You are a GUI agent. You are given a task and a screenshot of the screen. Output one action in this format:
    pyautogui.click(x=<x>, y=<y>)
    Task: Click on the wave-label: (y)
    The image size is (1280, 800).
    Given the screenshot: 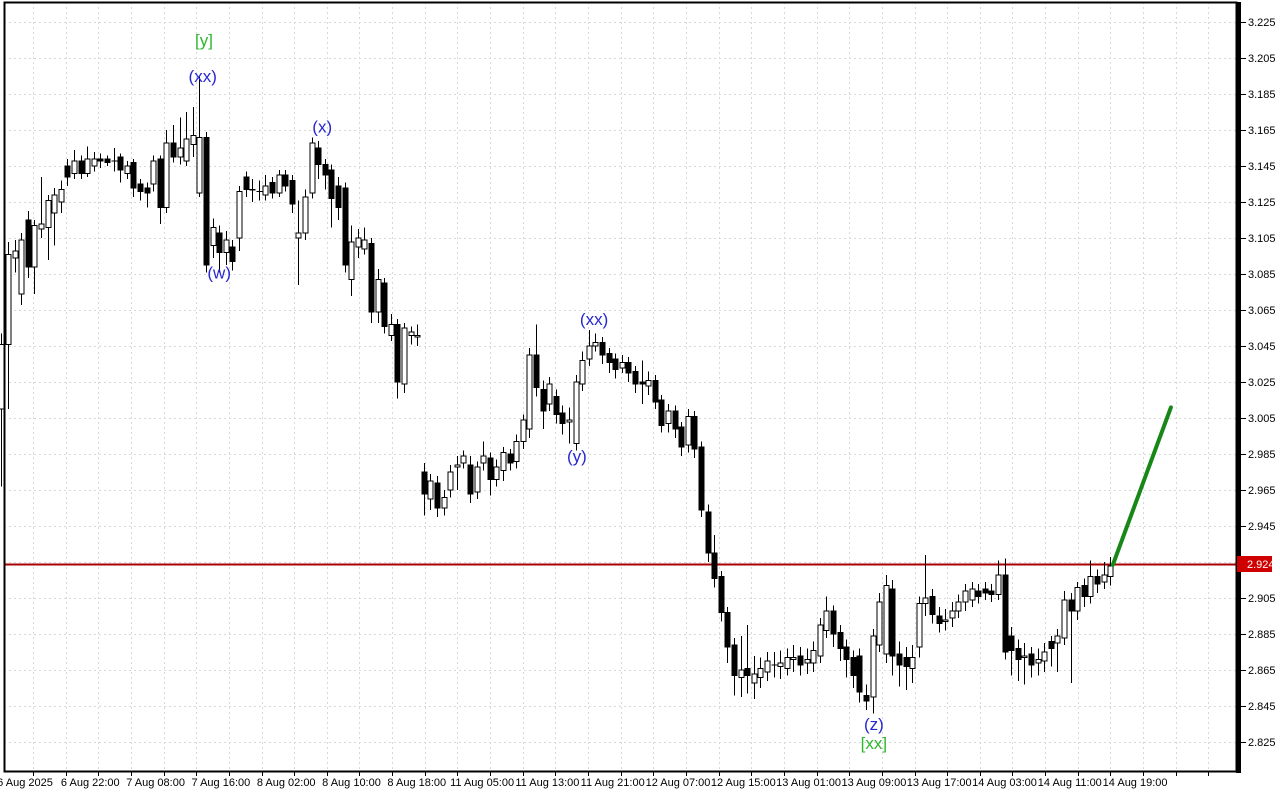 What is the action you would take?
    pyautogui.click(x=577, y=456)
    